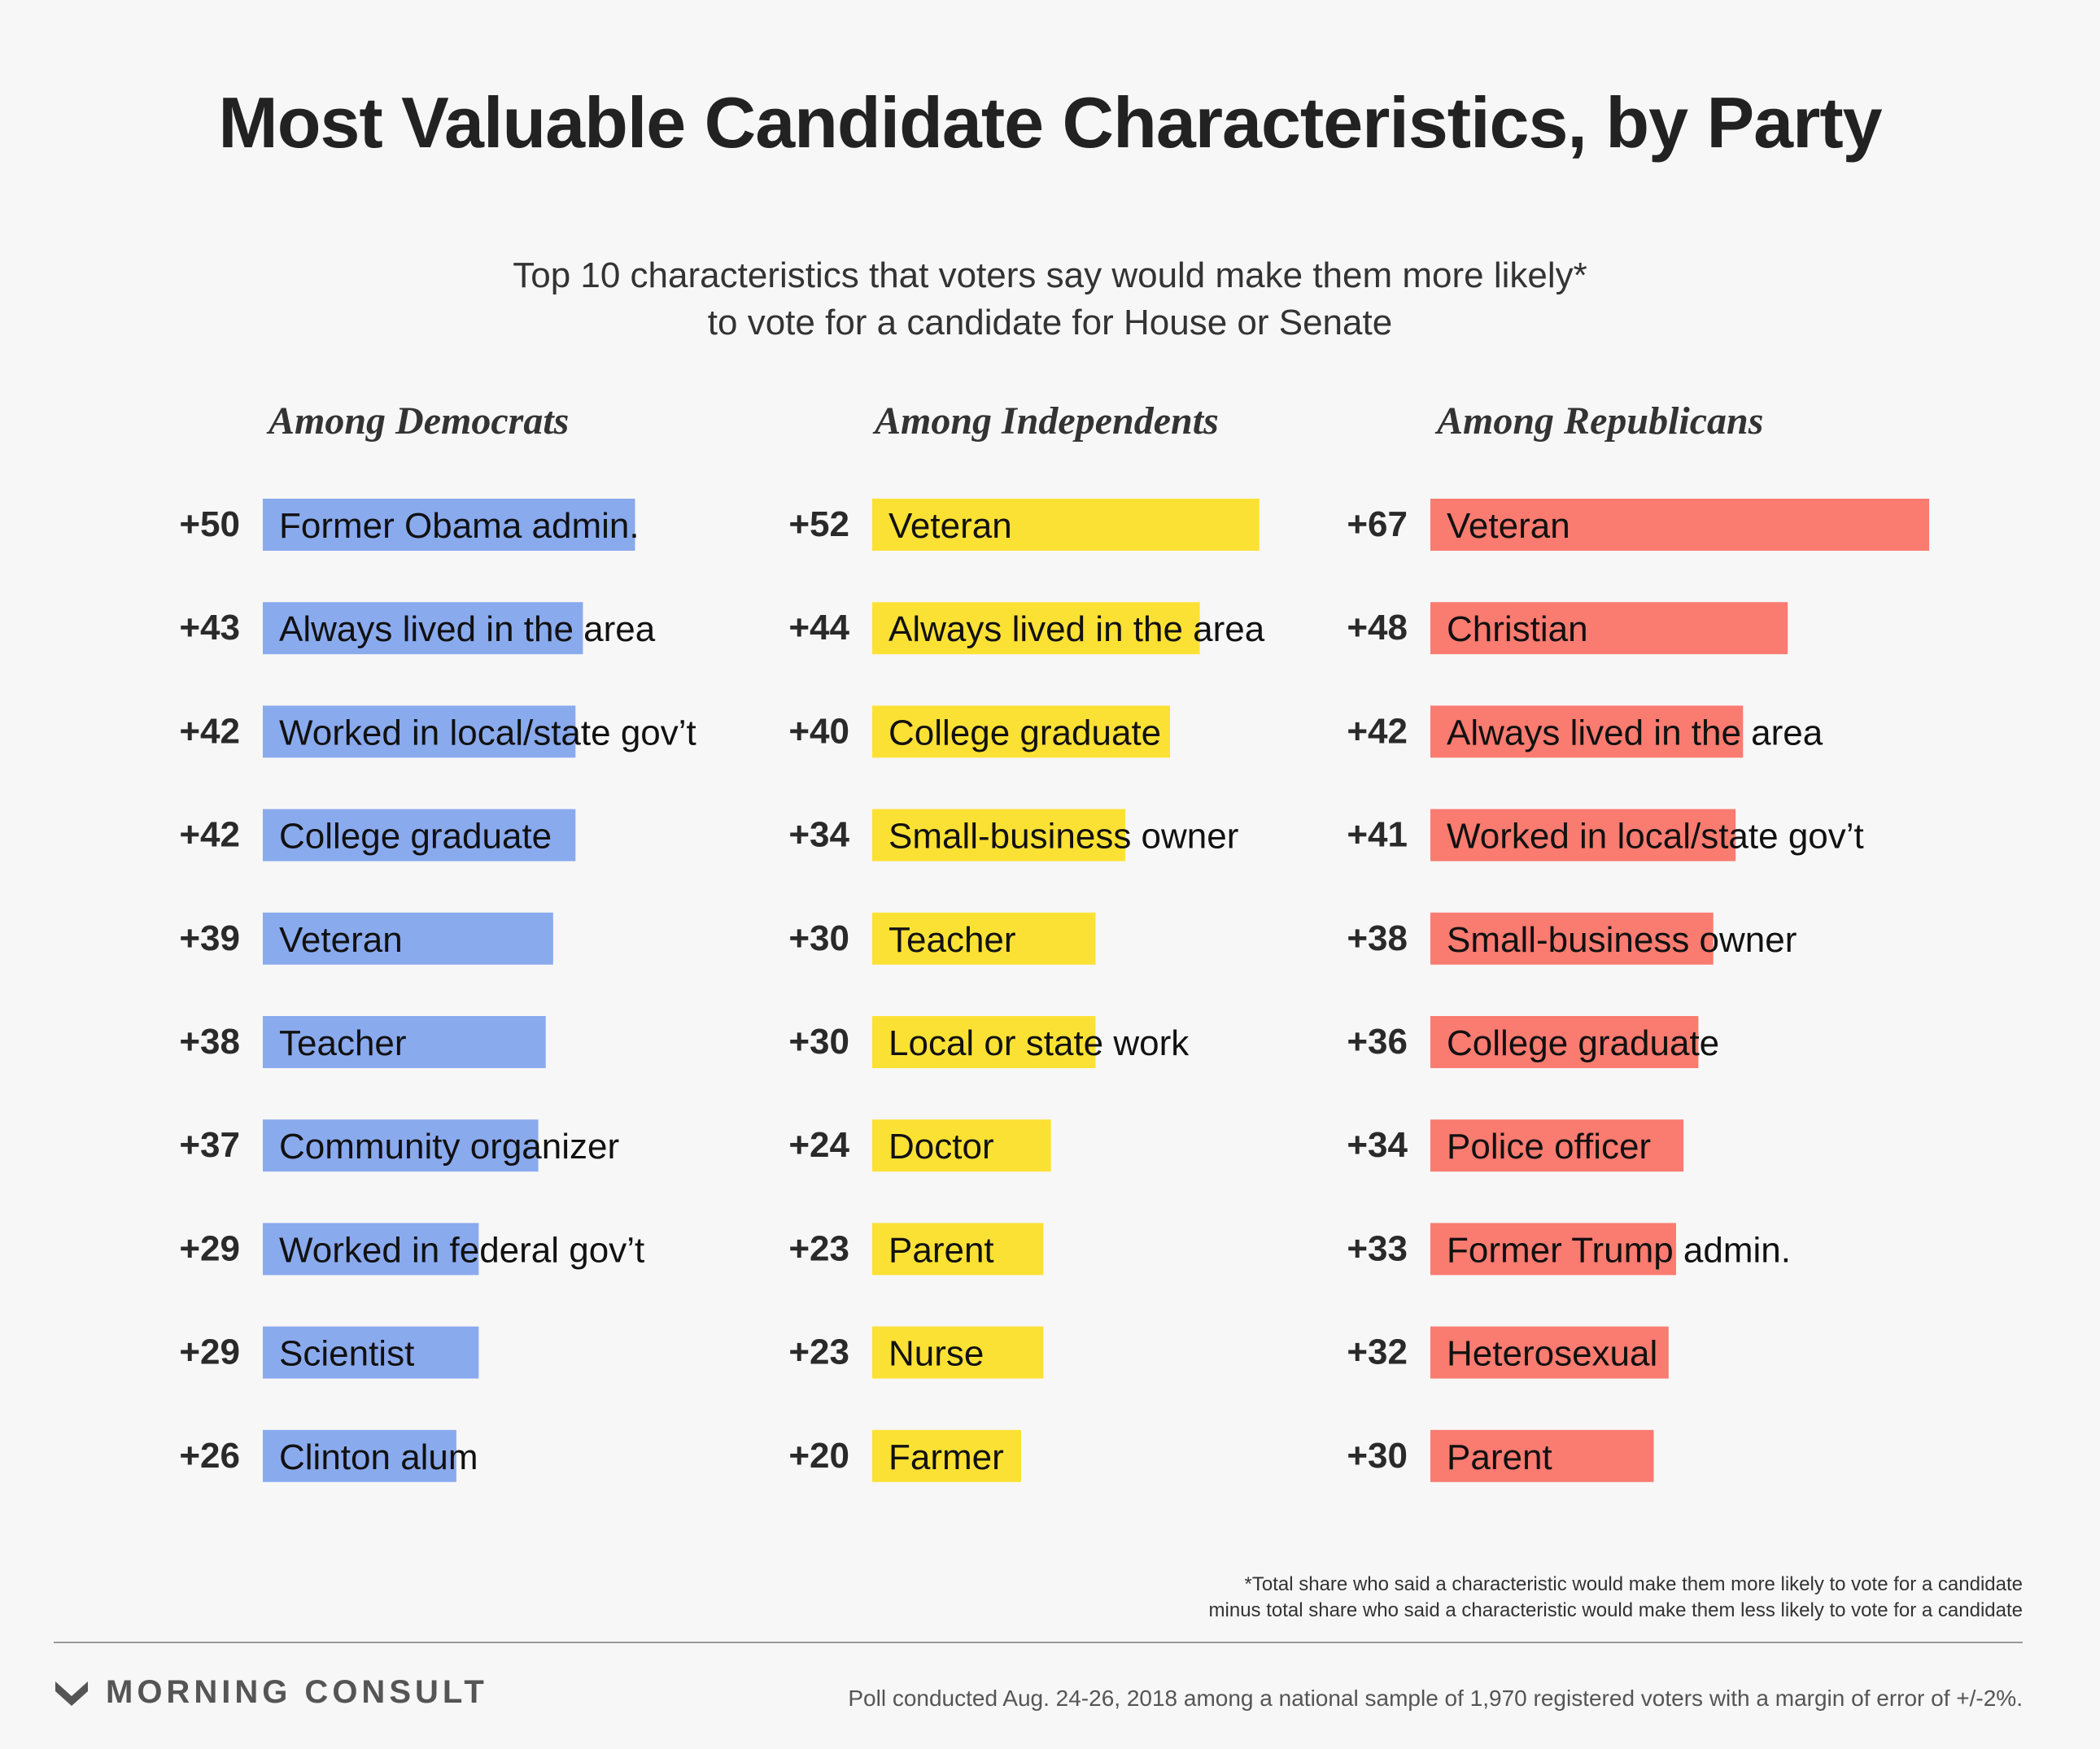  I want to click on category-label-independents-10: Farmer, so click(946, 1457).